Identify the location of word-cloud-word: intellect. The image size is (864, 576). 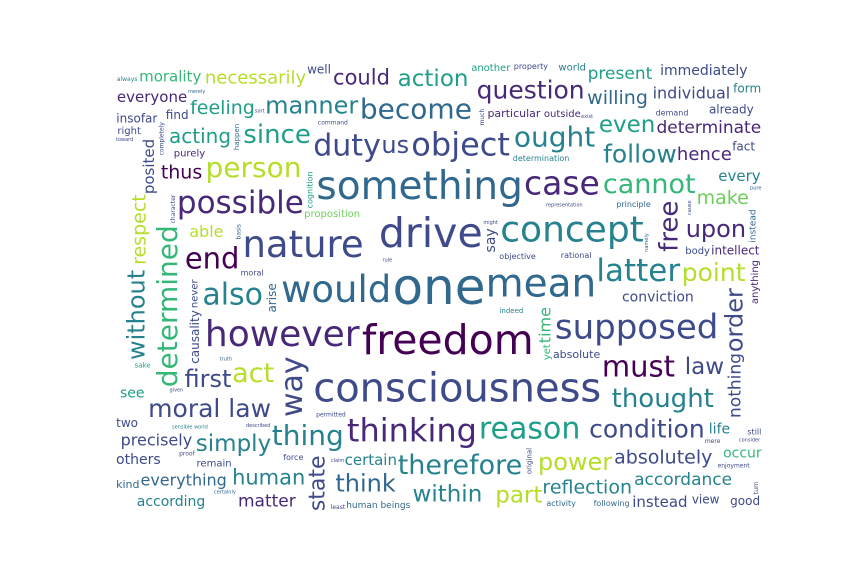
(735, 251).